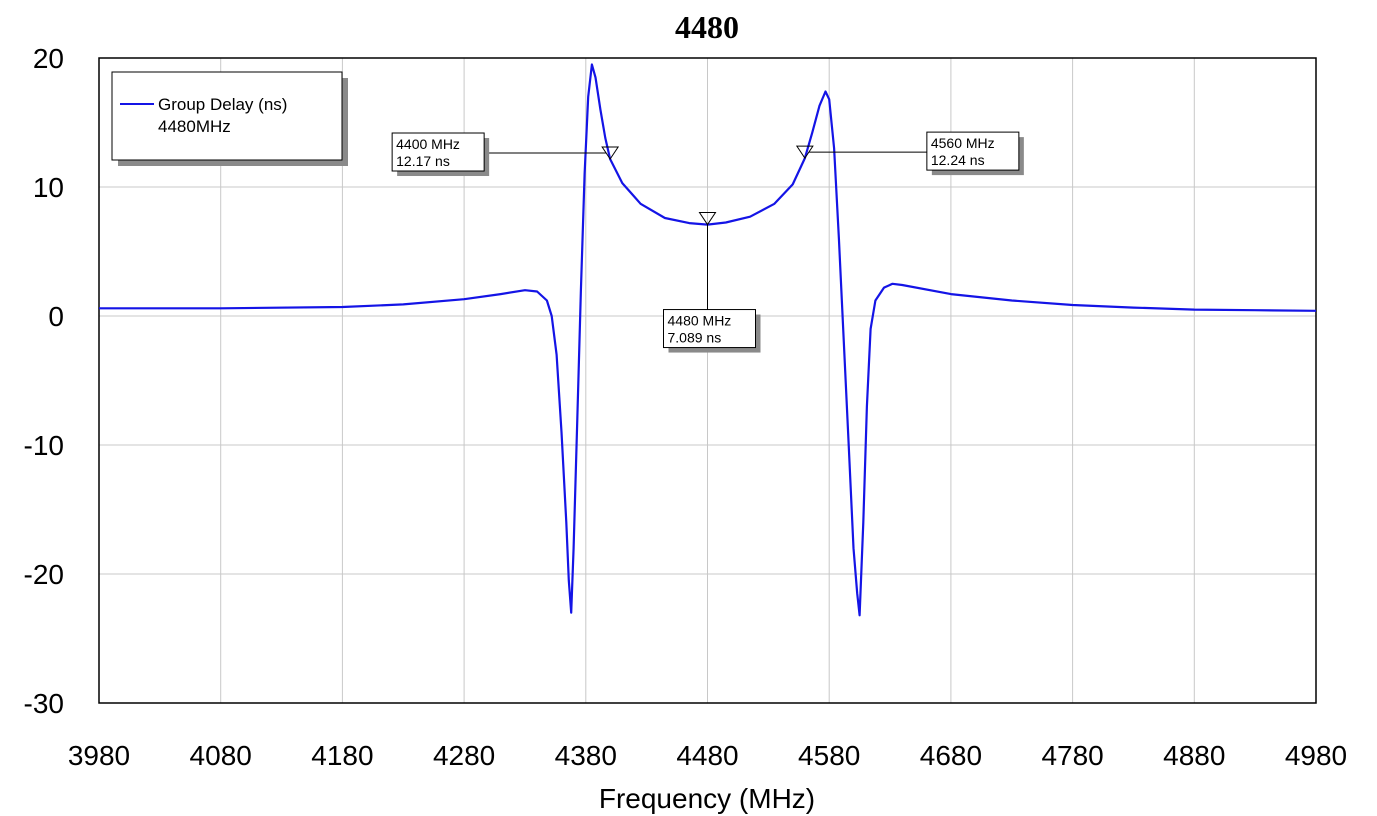 The height and width of the screenshot is (816, 1377). I want to click on x-tick-label: 4780, so click(1072, 755).